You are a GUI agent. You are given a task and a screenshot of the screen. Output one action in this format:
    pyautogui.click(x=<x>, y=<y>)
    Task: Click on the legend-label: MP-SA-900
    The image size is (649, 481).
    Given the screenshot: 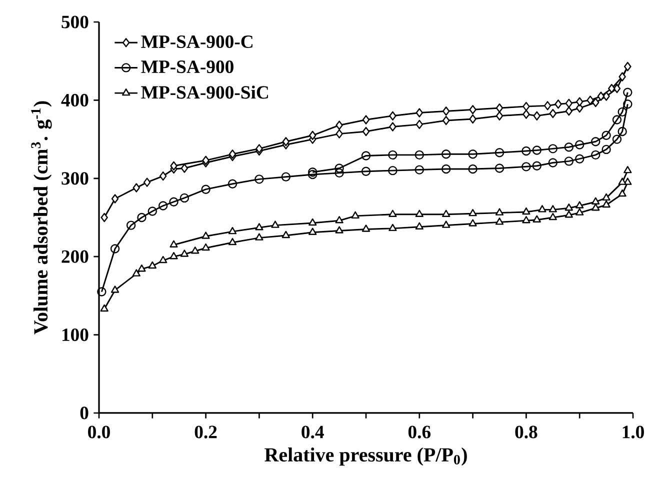 What is the action you would take?
    pyautogui.click(x=187, y=67)
    